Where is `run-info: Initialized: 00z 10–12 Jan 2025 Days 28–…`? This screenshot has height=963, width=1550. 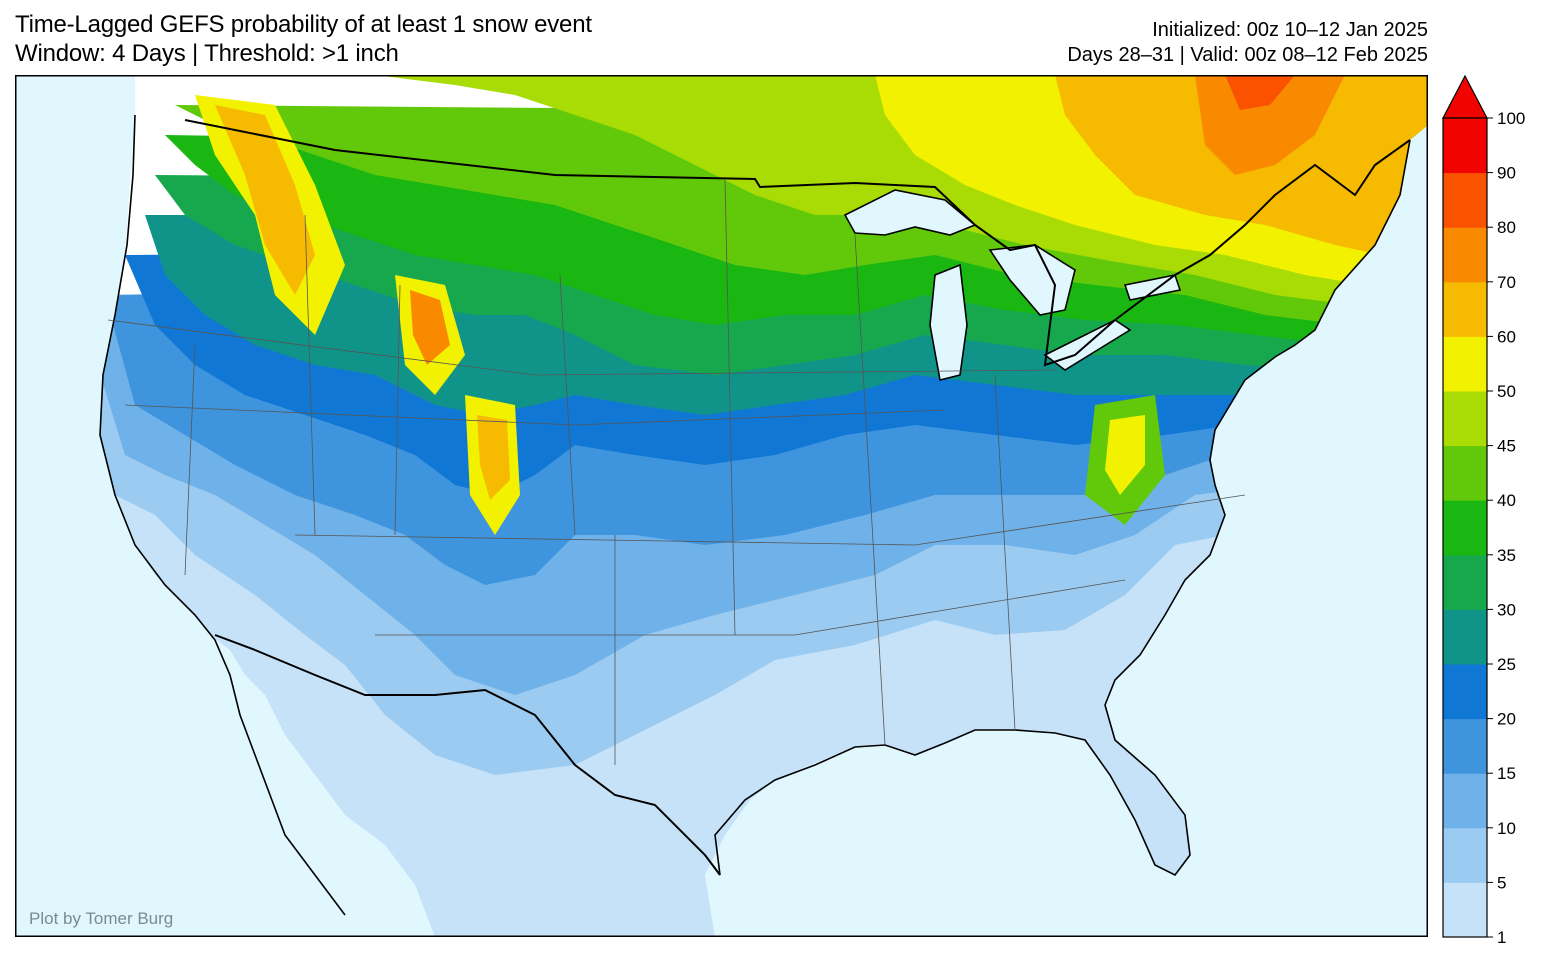 run-info: Initialized: 00z 10–12 Jan 2025 Days 28–… is located at coordinates (1247, 43).